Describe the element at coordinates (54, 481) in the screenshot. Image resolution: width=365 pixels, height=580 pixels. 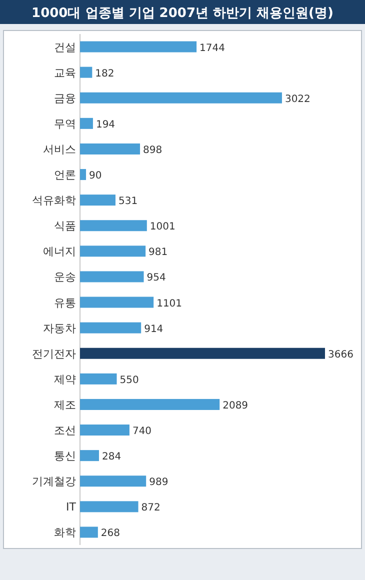
I see `y-tick-label: 기계철강` at that location.